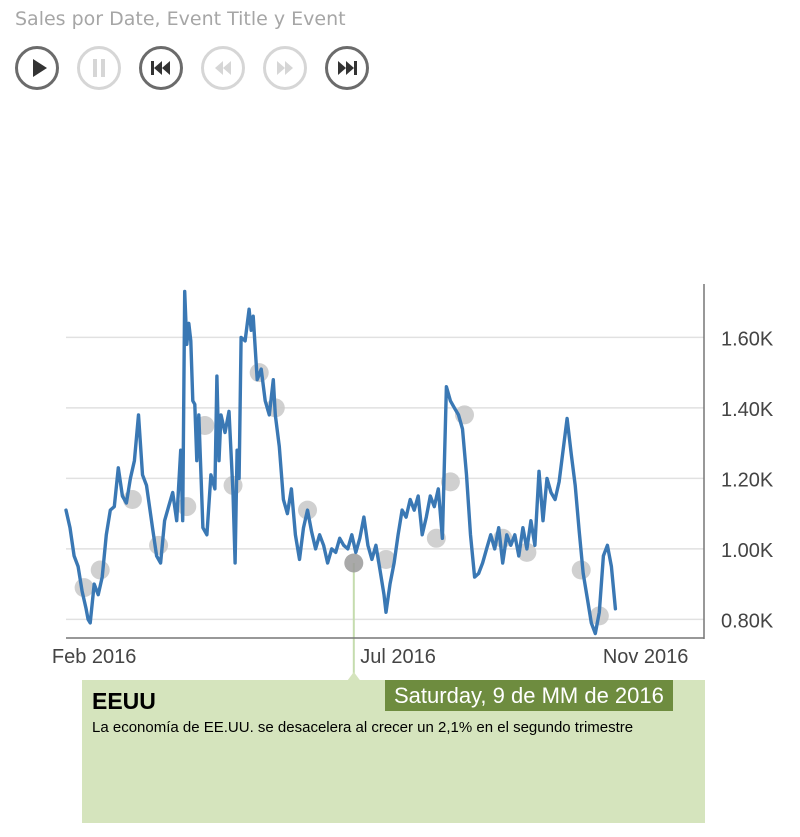 This screenshot has height=837, width=800. I want to click on skip-to-end-icon, so click(347, 68).